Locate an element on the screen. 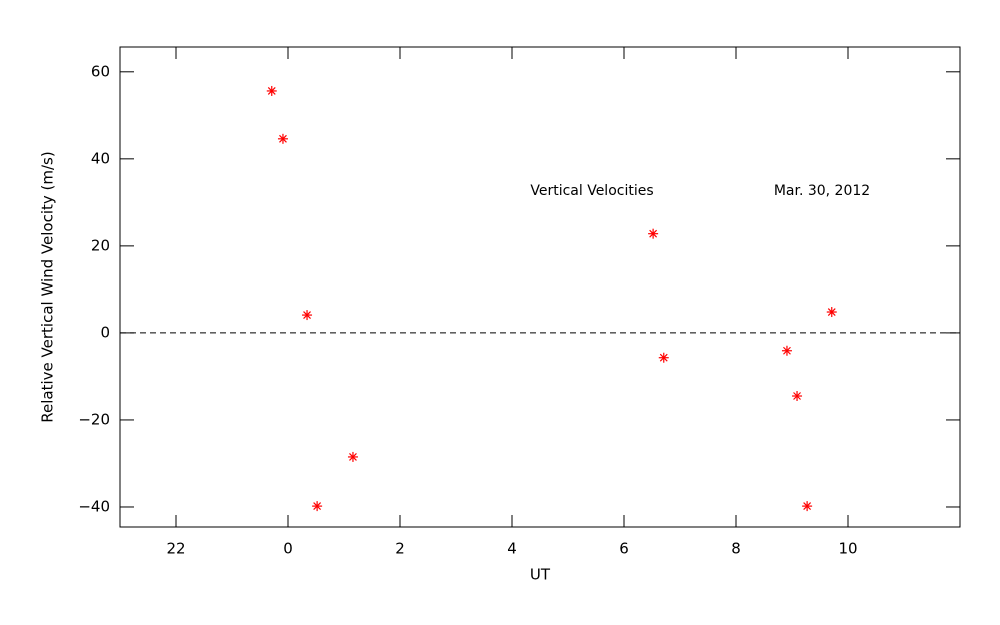 The width and height of the screenshot is (1000, 625). x-tick-label: 0 is located at coordinates (288, 549).